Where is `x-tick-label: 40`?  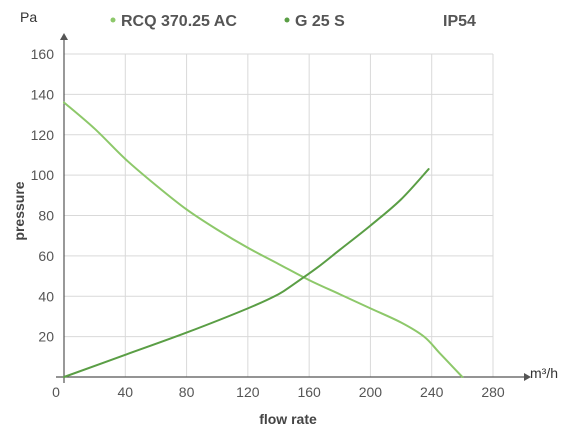
x-tick-label: 40 is located at coordinates (125, 392).